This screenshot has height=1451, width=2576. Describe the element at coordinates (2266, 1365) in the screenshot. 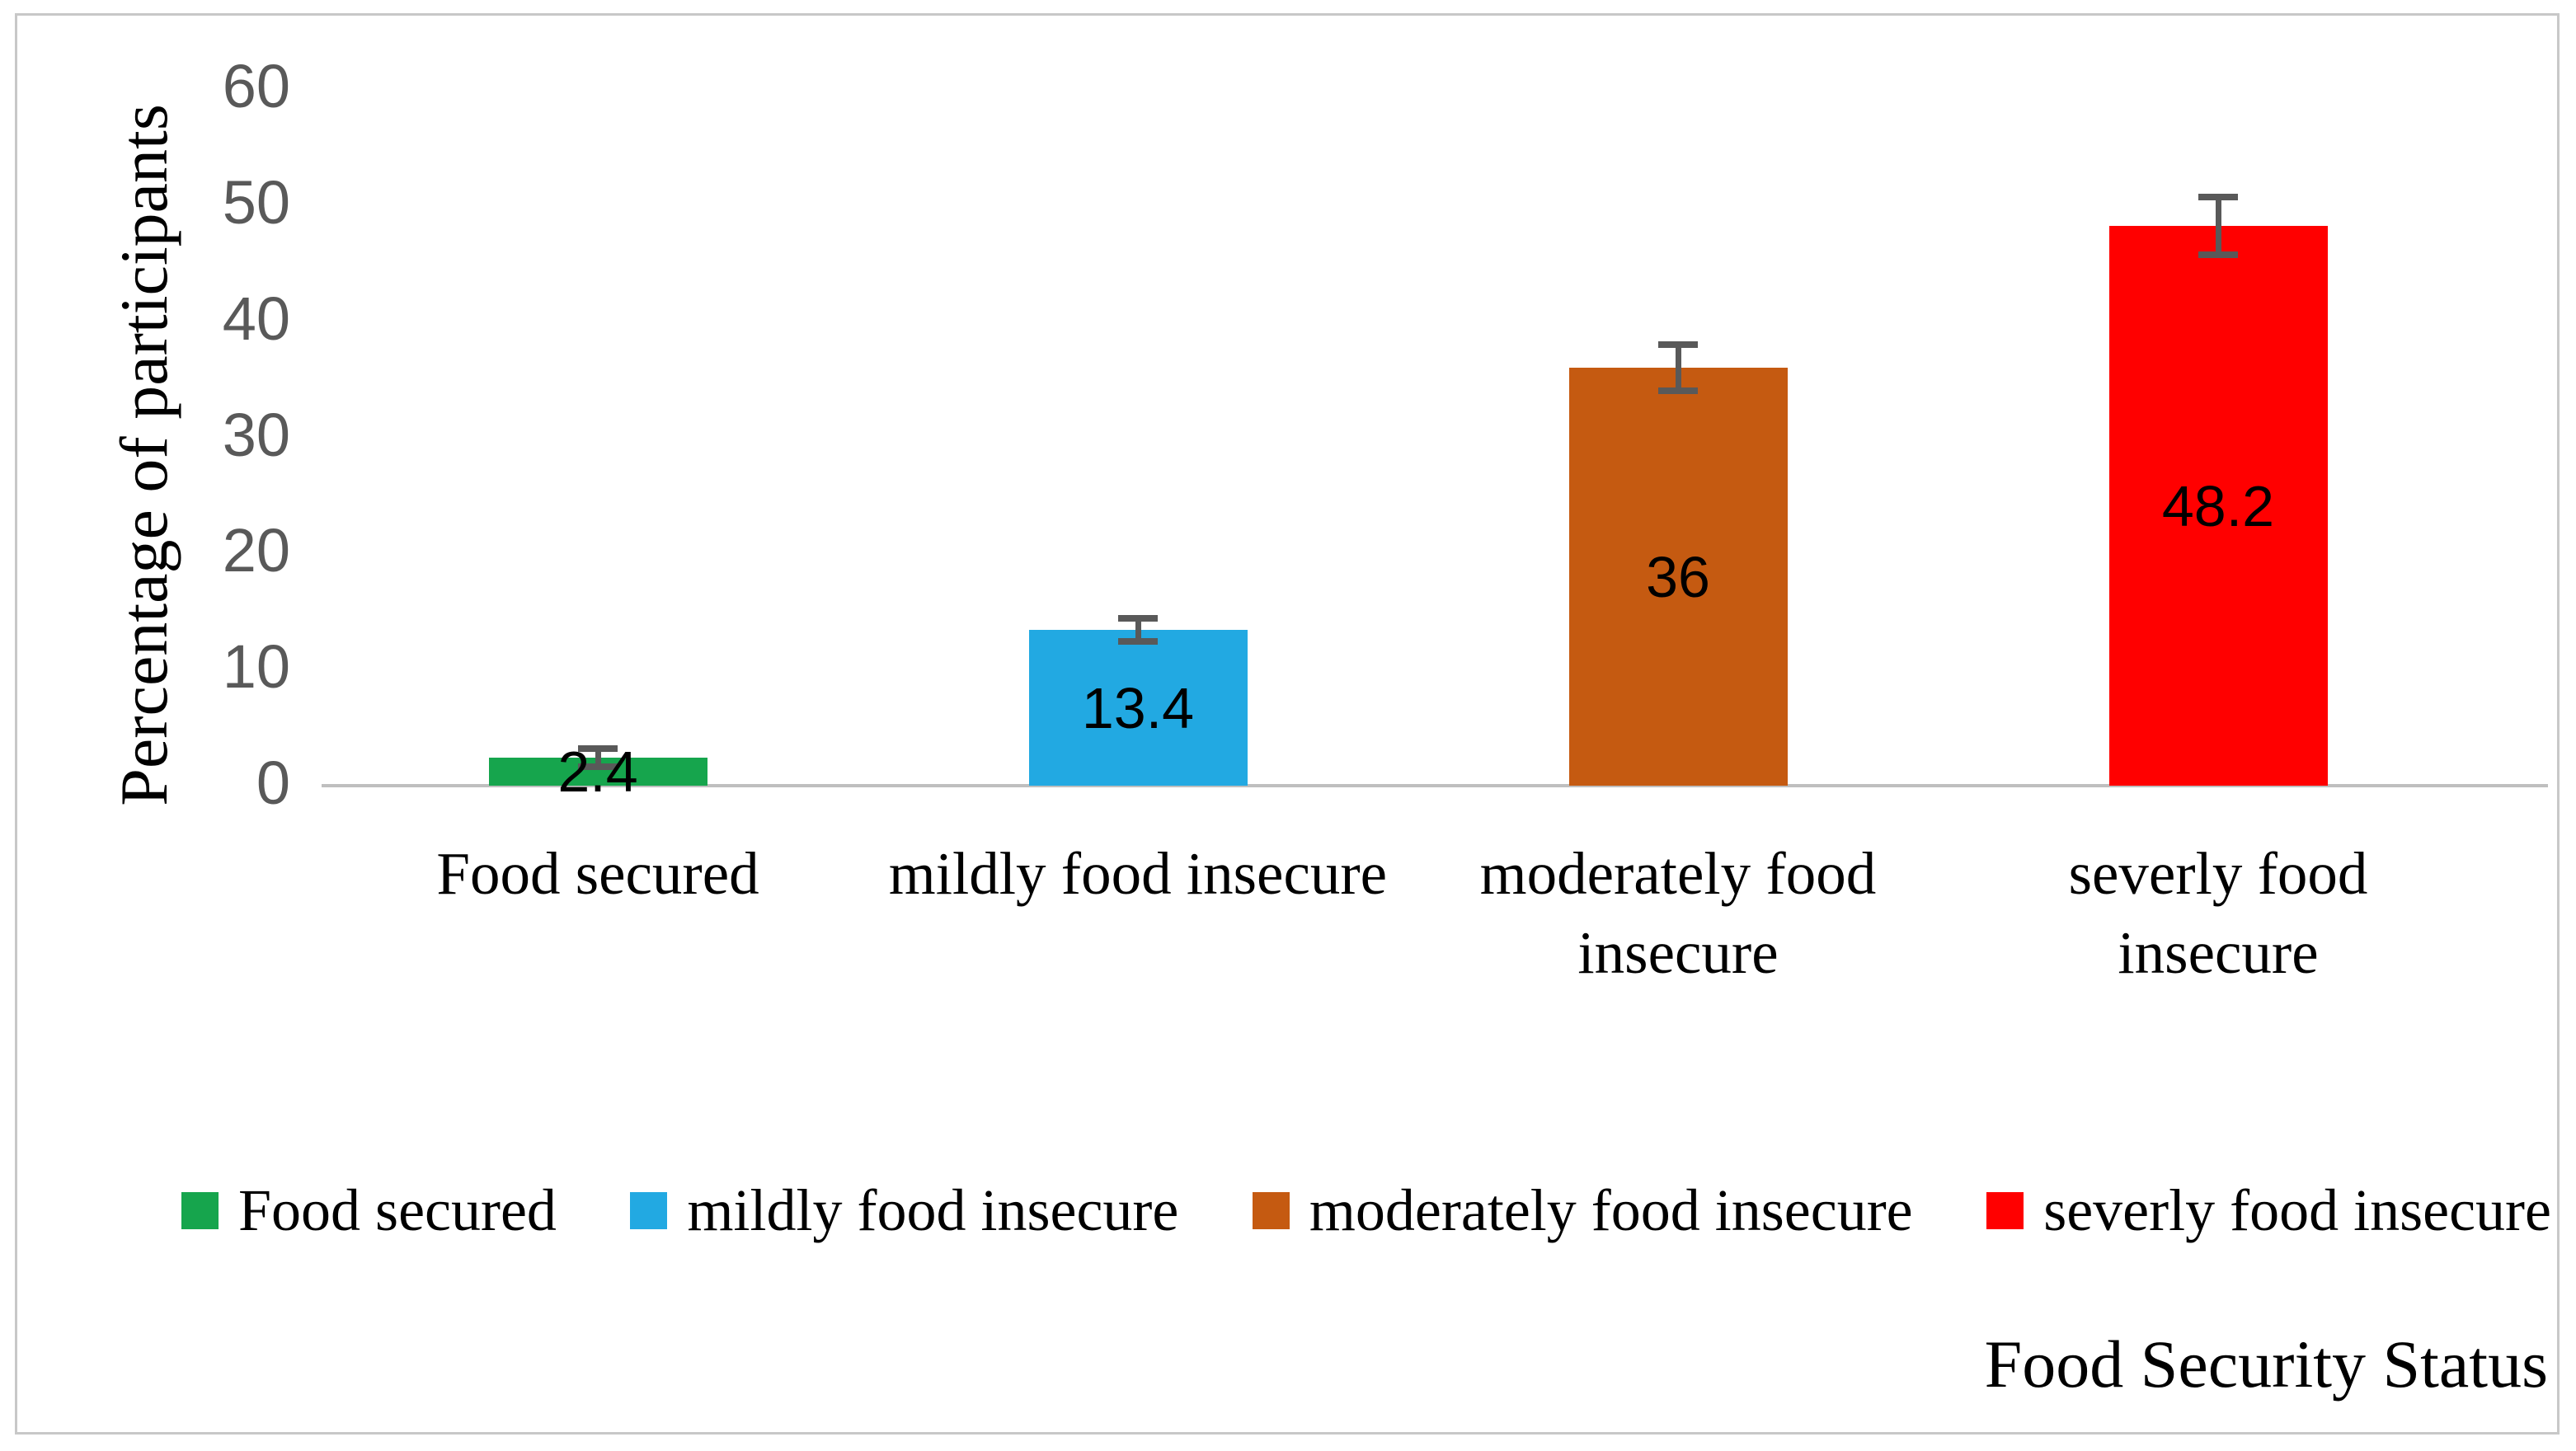

I see `x-axis-title: Food Security Status` at that location.